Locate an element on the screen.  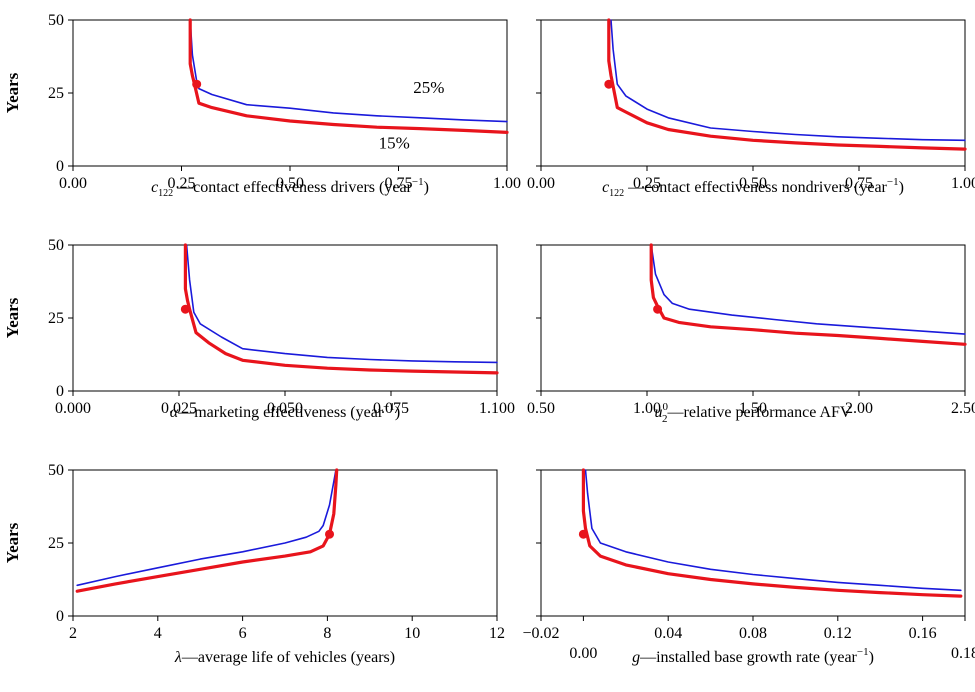
x-tick-label: 0.18 is located at coordinates (963, 653).